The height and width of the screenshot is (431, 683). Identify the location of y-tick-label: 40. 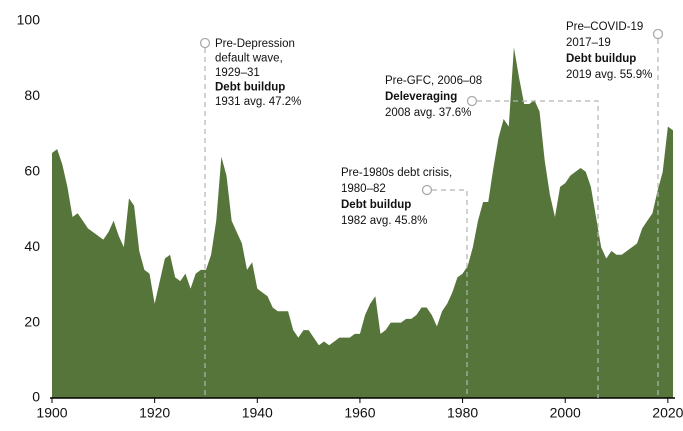
(32, 246).